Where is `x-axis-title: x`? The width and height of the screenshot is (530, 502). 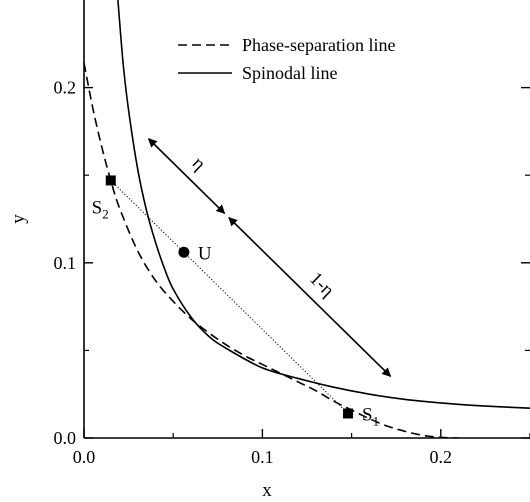
x-axis-title: x is located at coordinates (267, 490).